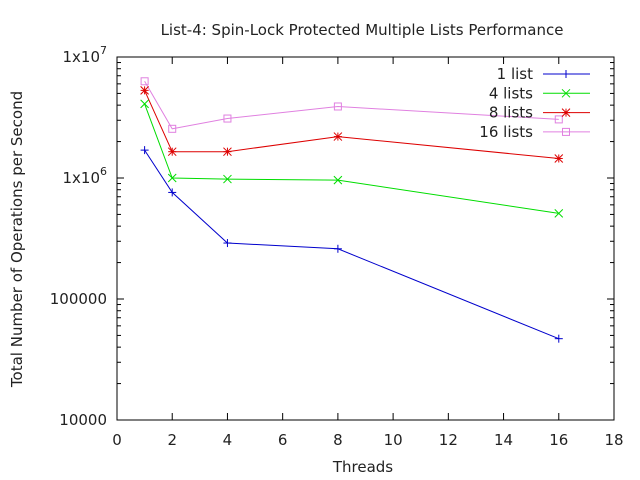 The width and height of the screenshot is (640, 480). I want to click on y-tick-label: 100000, so click(78, 299).